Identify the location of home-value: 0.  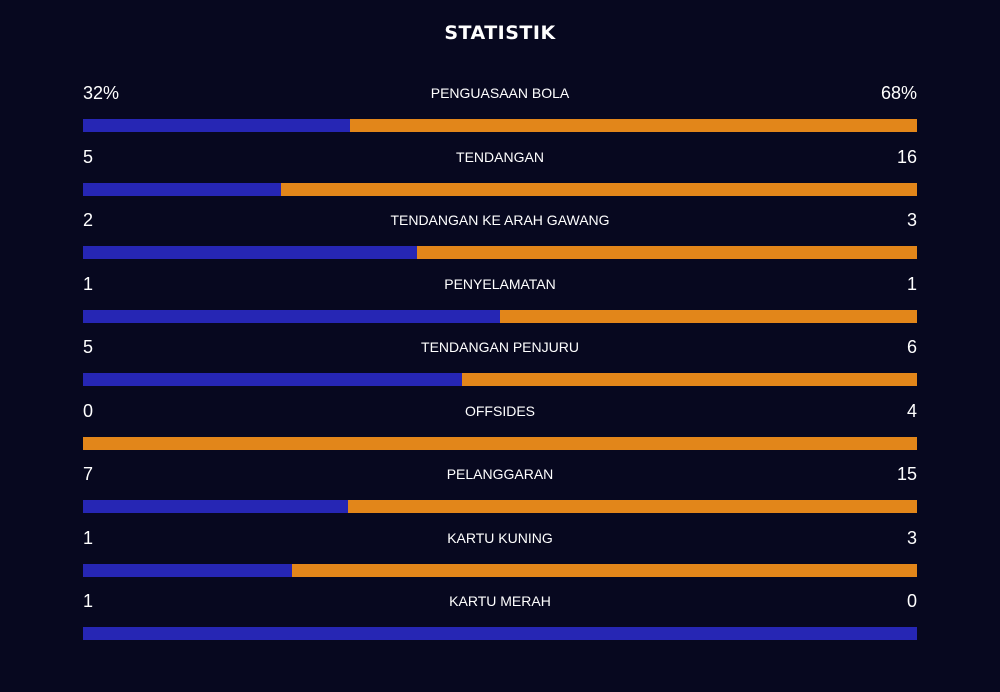
(88, 410).